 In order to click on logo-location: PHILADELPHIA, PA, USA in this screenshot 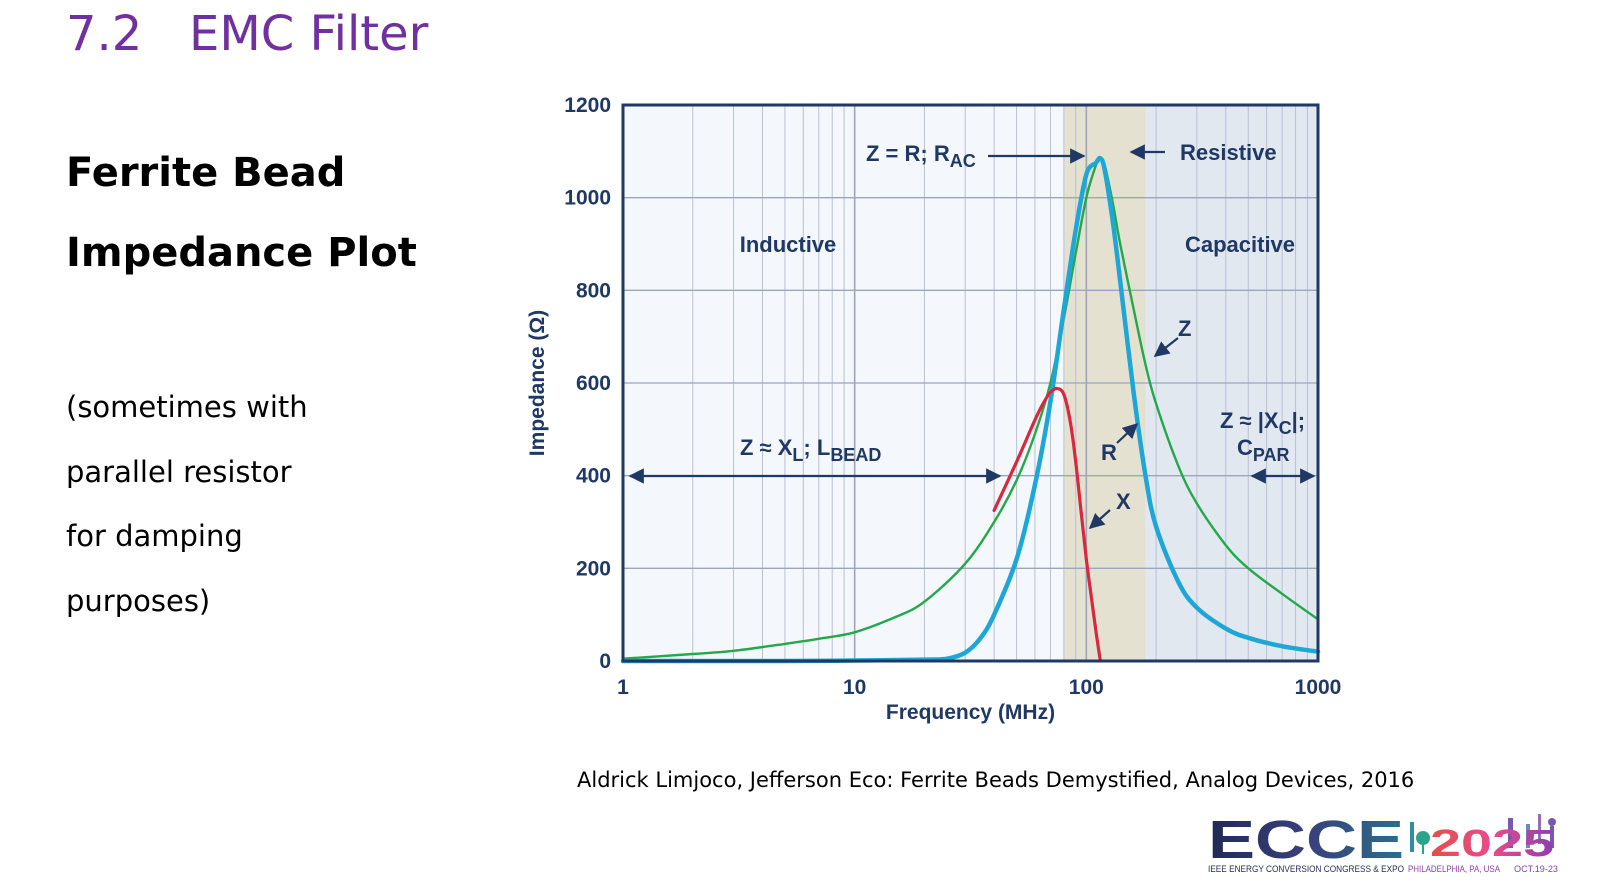, I will do `click(1454, 869)`.